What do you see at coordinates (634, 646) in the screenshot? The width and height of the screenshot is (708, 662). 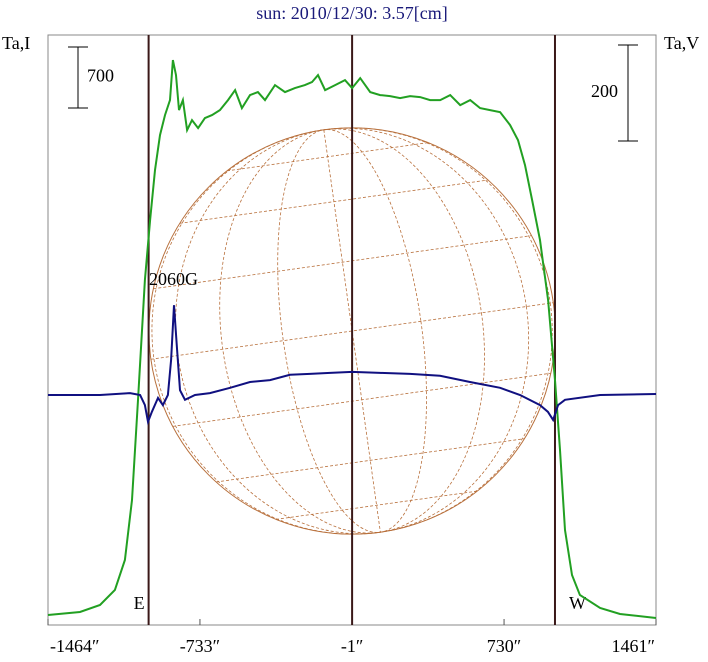 I see `x-tick-label: 1461″` at bounding box center [634, 646].